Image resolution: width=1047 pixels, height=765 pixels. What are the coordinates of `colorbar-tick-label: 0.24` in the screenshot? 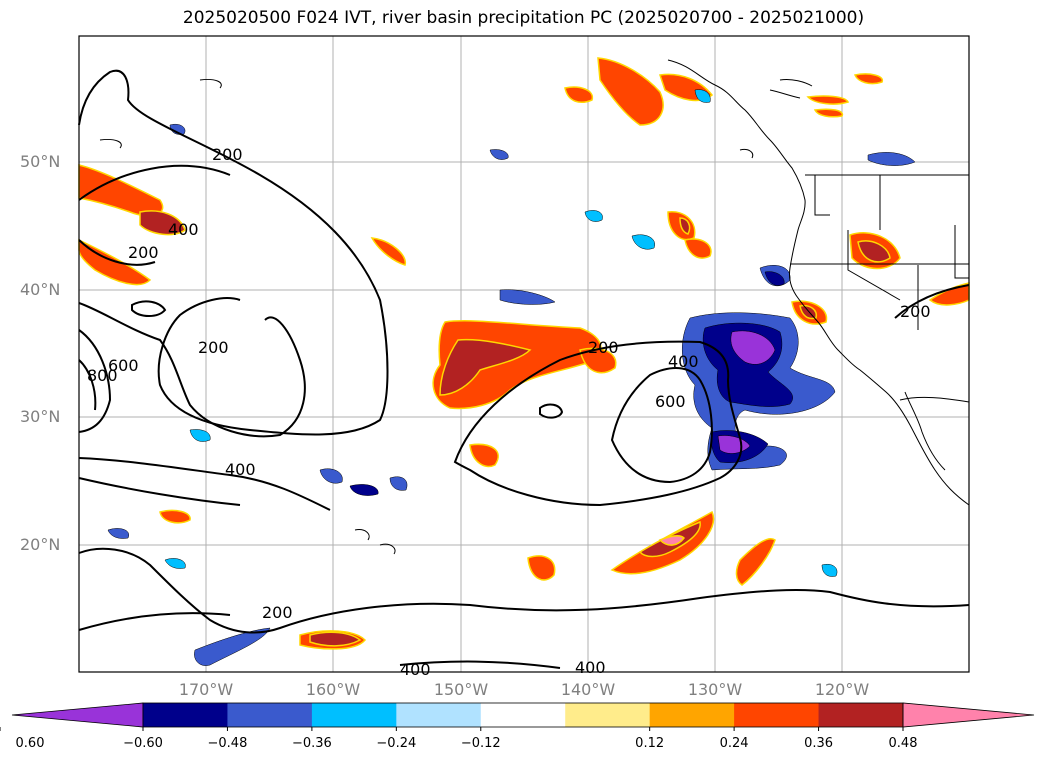 It's located at (734, 743).